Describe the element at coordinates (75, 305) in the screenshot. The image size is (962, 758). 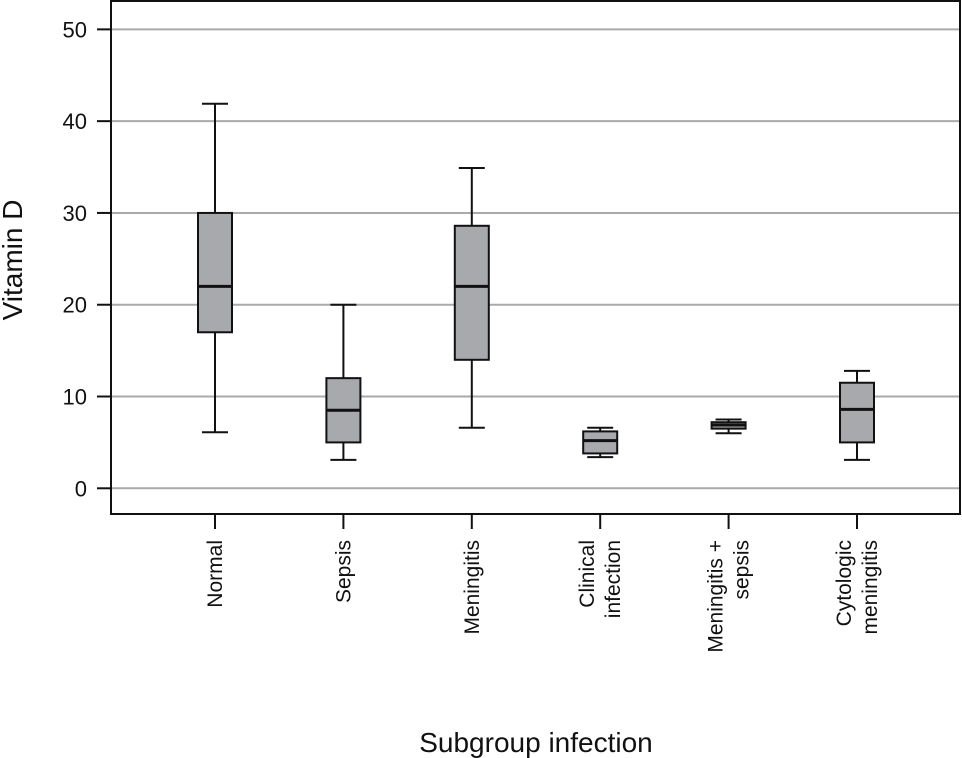
I see `y-tick-label: 20` at that location.